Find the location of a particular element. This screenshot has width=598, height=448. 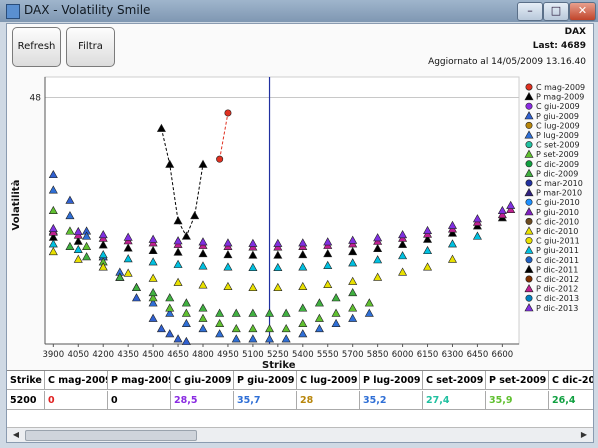

refresh-button: Refresh is located at coordinates (36, 47).